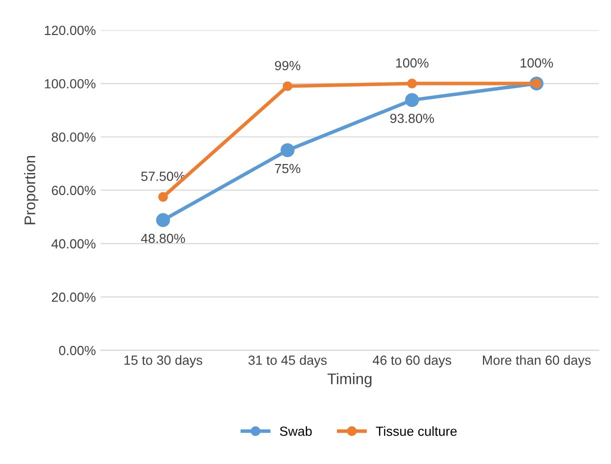 The width and height of the screenshot is (611, 464). I want to click on x-tick-label: 15 to 30 days, so click(163, 361).